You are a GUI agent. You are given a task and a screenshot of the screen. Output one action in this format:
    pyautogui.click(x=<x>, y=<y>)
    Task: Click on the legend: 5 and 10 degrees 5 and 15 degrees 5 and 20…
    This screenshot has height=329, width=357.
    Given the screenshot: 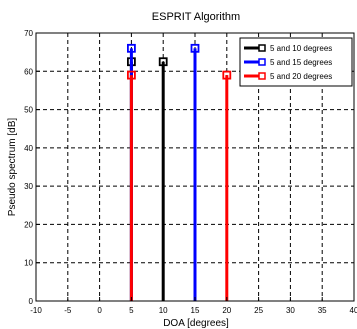 What is the action you would take?
    pyautogui.click(x=296, y=62)
    